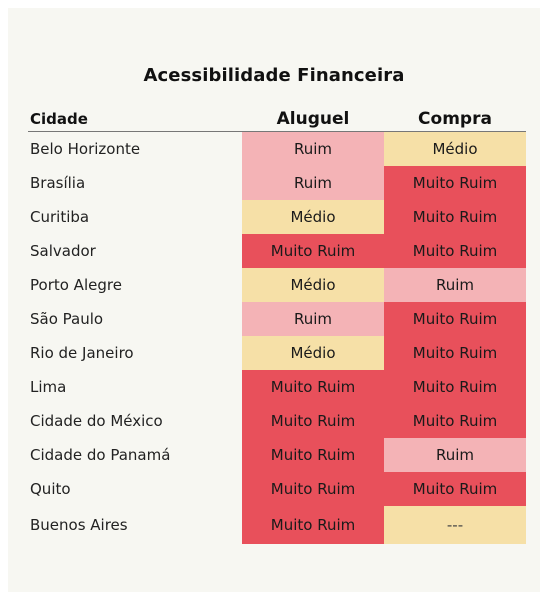  Describe the element at coordinates (100, 455) in the screenshot. I see `city-cell: Cidade do Panamá` at that location.